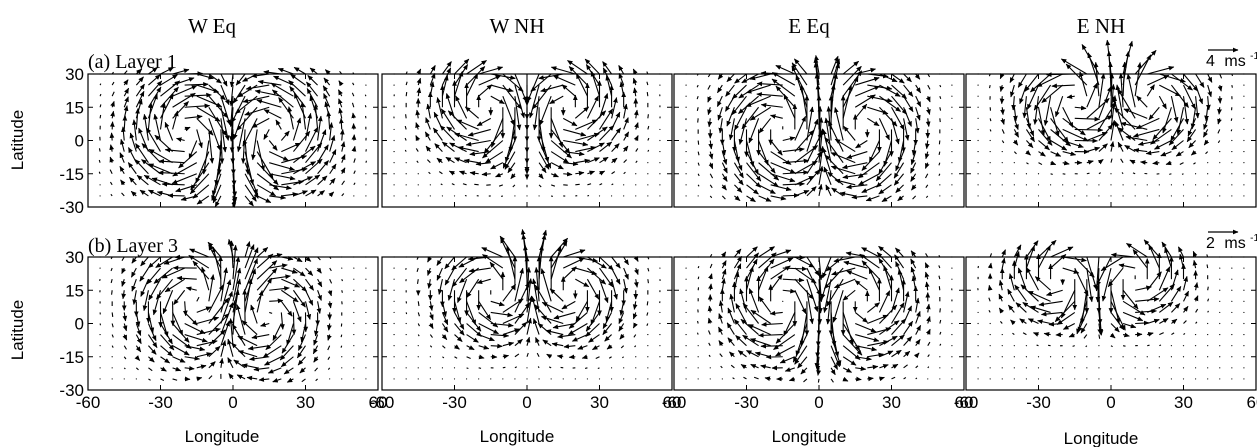 The height and width of the screenshot is (447, 1257). What do you see at coordinates (1101, 26) in the screenshot?
I see `column-title-e-nh: E NH` at bounding box center [1101, 26].